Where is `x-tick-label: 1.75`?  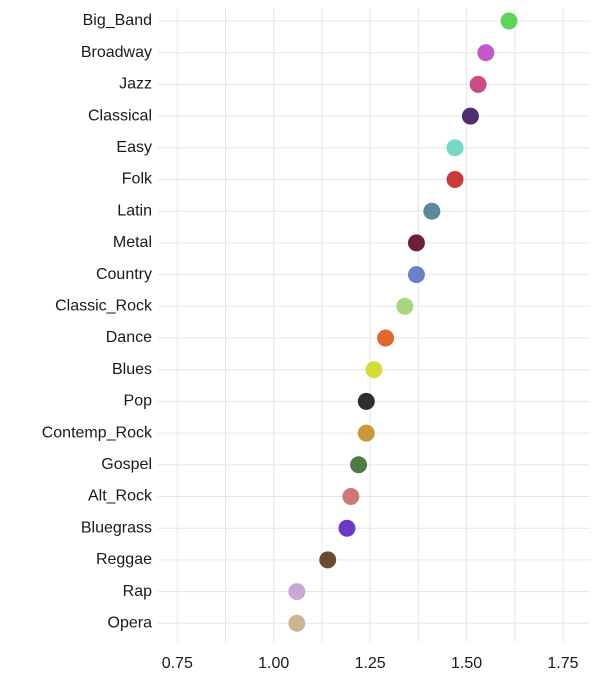 x-tick-label: 1.75 is located at coordinates (562, 663).